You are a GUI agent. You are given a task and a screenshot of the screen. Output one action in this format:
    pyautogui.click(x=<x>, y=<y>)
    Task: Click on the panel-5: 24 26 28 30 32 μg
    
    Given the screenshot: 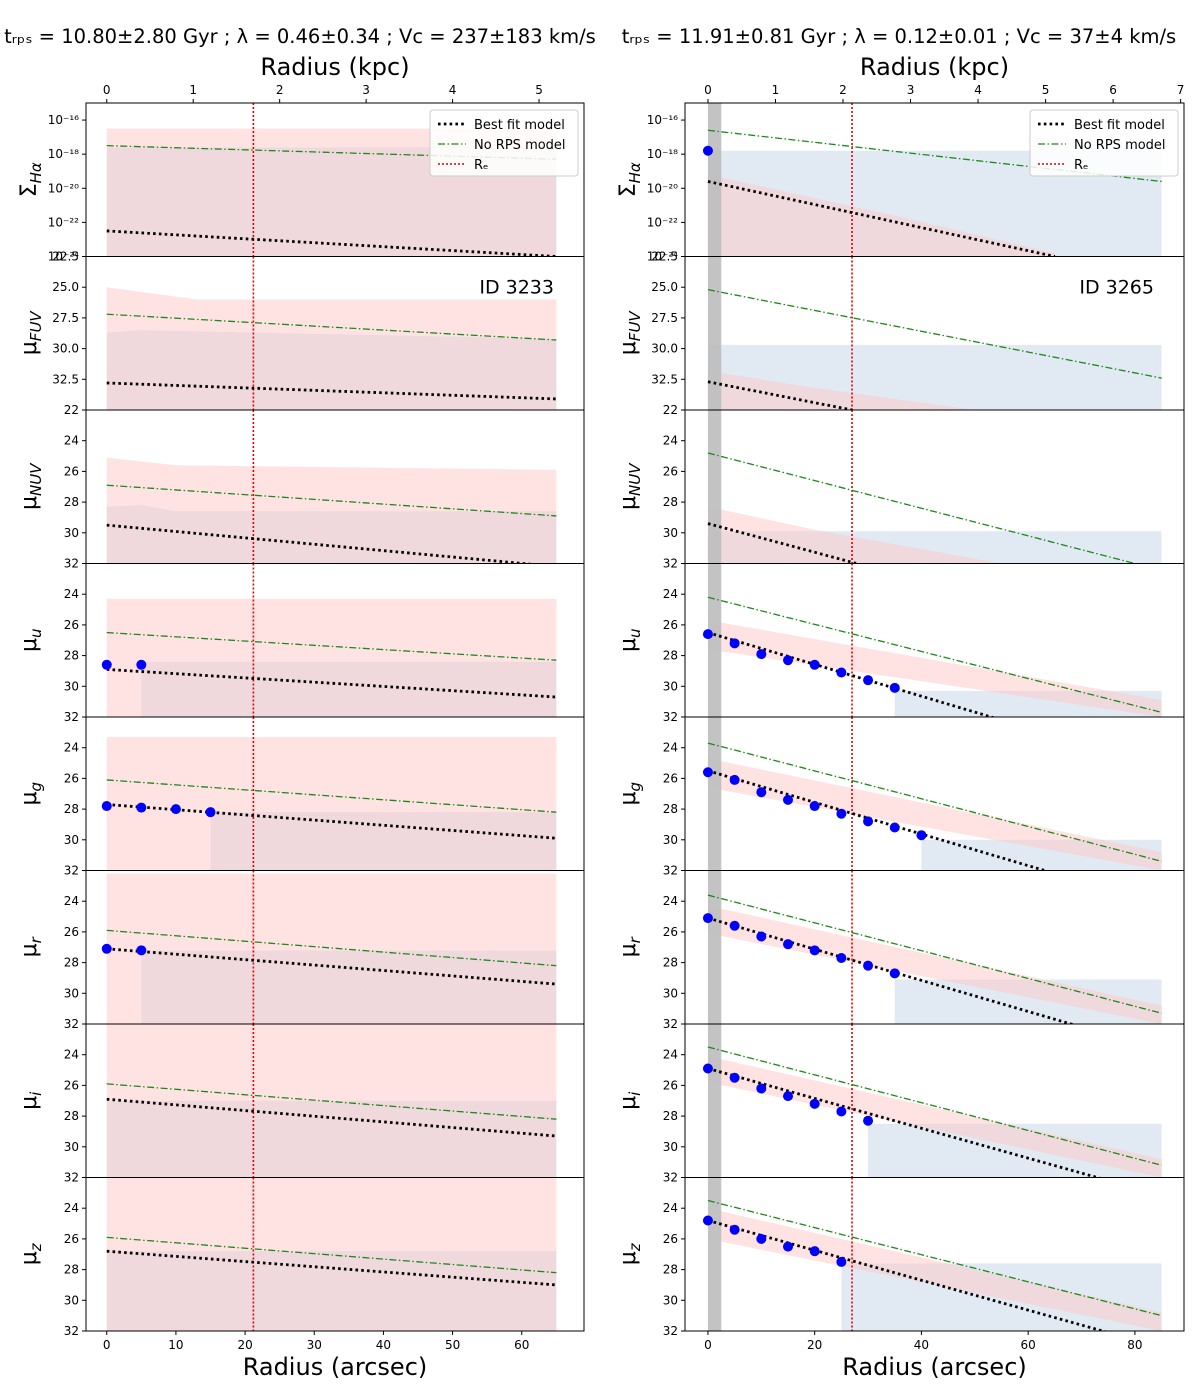 What is the action you would take?
    pyautogui.click(x=900, y=797)
    